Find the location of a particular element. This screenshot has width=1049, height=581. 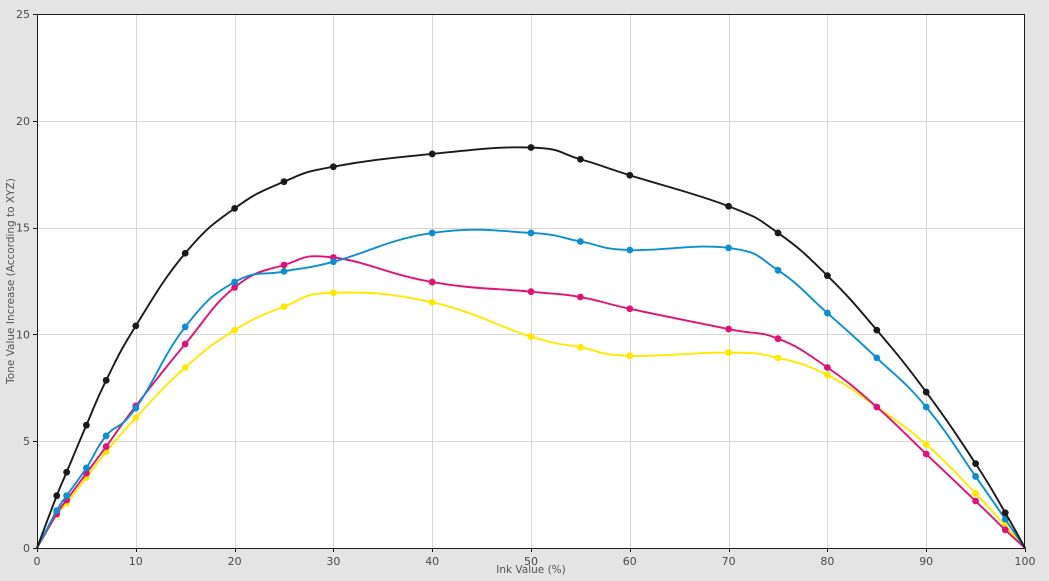

y-tick-label: 5 is located at coordinates (26, 441).